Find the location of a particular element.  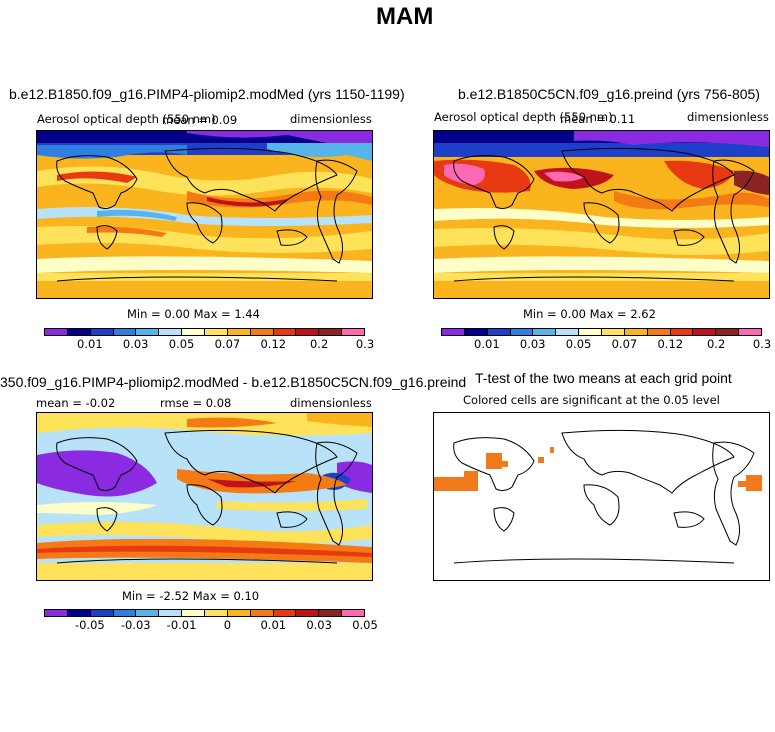

panel-1-map is located at coordinates (204, 214).